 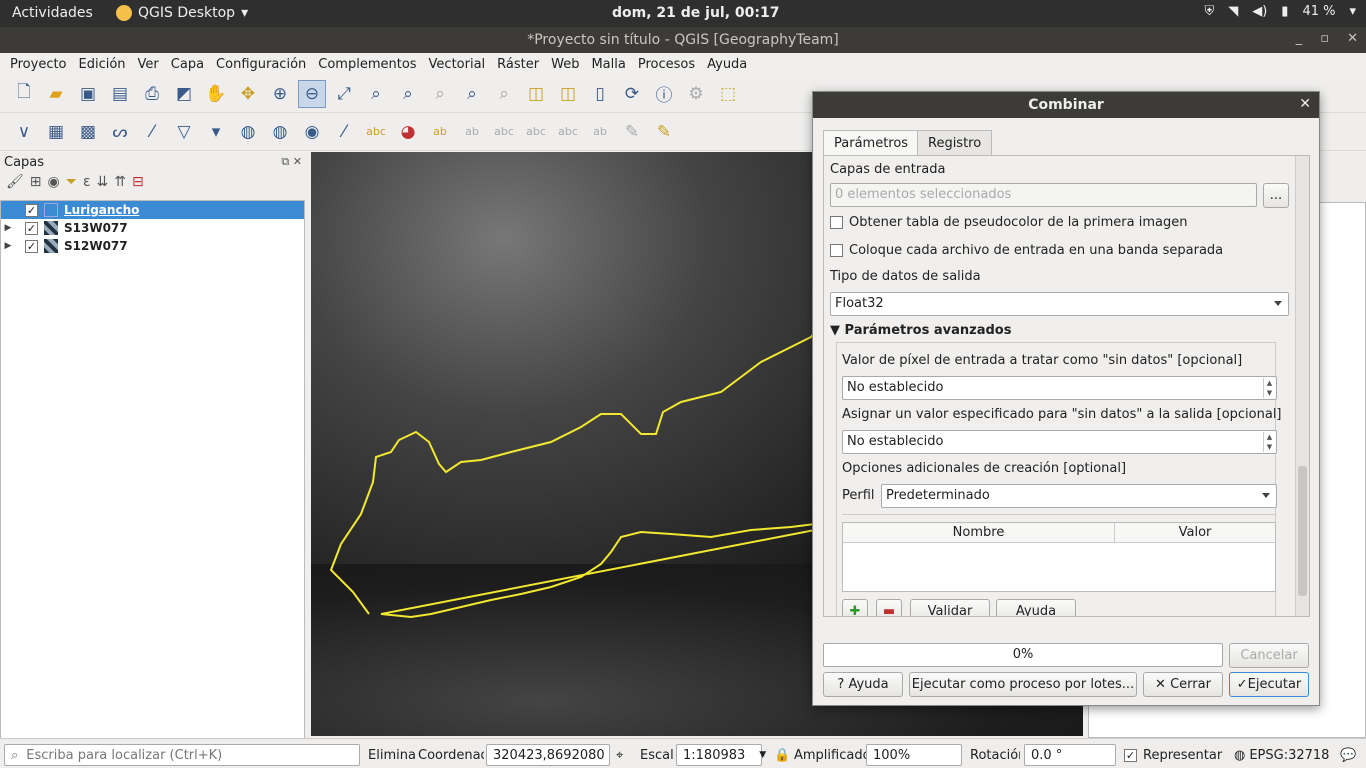 What do you see at coordinates (600, 93) in the screenshot?
I see `temporal-controller-icon: ▯` at bounding box center [600, 93].